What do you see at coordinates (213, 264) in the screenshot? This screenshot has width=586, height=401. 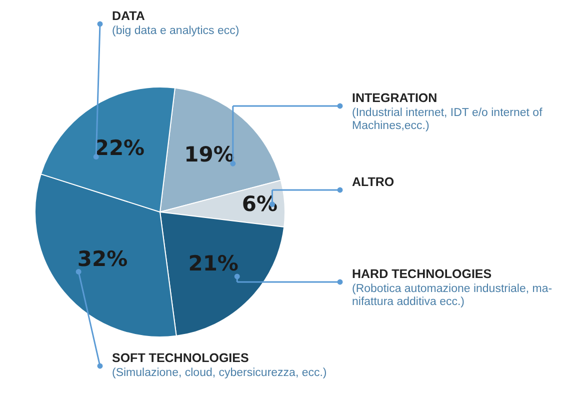 I see `data-label: 21%` at bounding box center [213, 264].